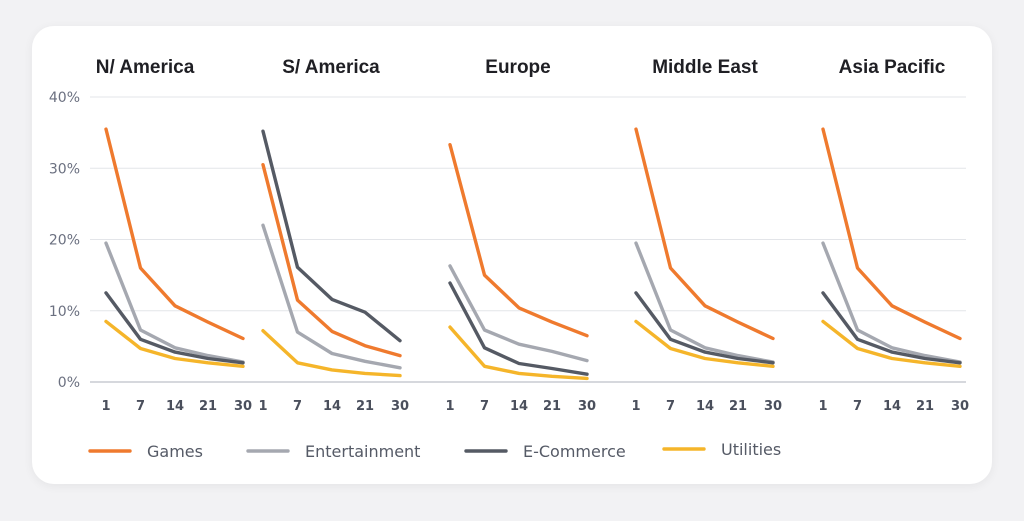  Describe the element at coordinates (574, 451) in the screenshot. I see `legend-label: E-Commerce` at that location.